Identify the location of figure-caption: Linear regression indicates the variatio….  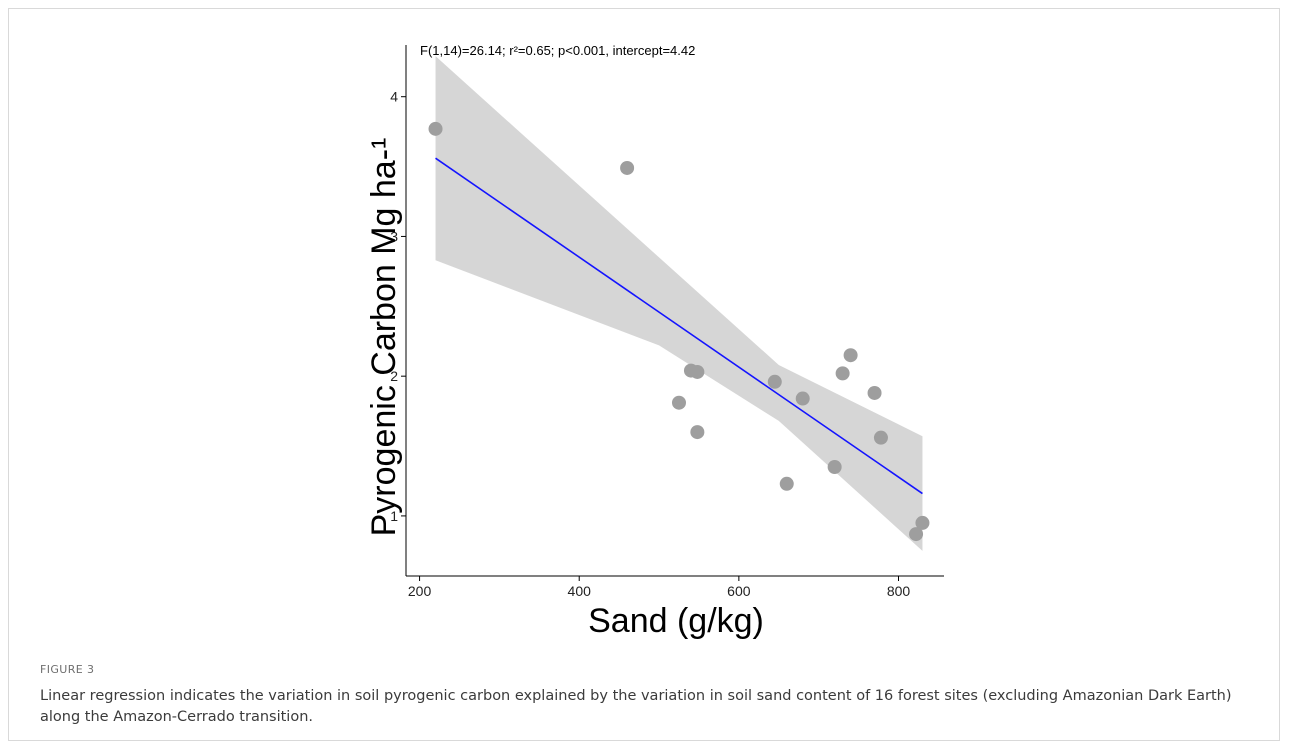
(636, 706).